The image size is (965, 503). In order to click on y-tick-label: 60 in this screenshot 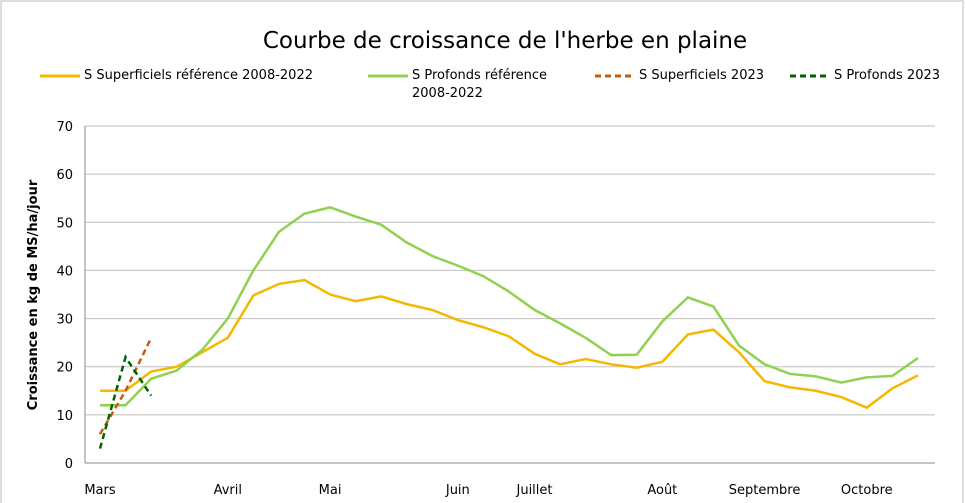, I will do `click(64, 175)`.